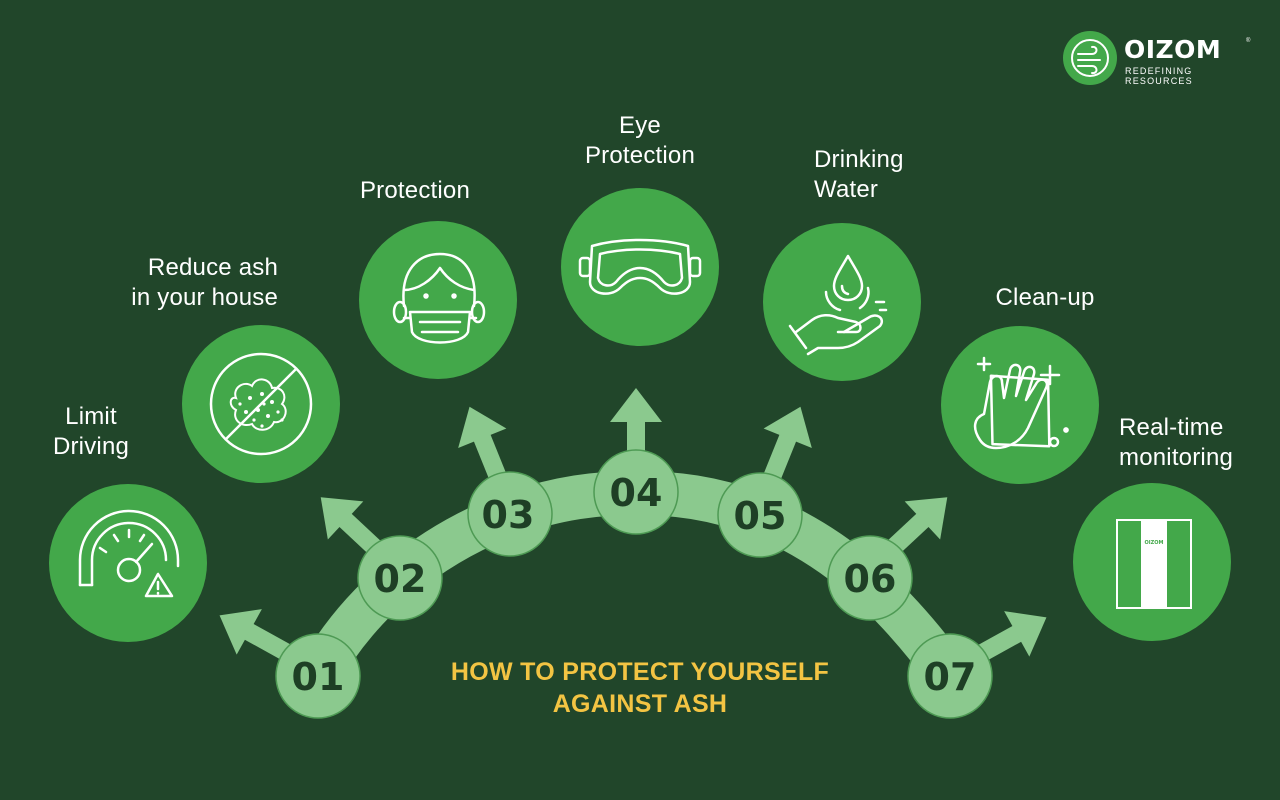 This screenshot has width=1280, height=800. What do you see at coordinates (1173, 49) in the screenshot?
I see `logo-name: OIZOM` at bounding box center [1173, 49].